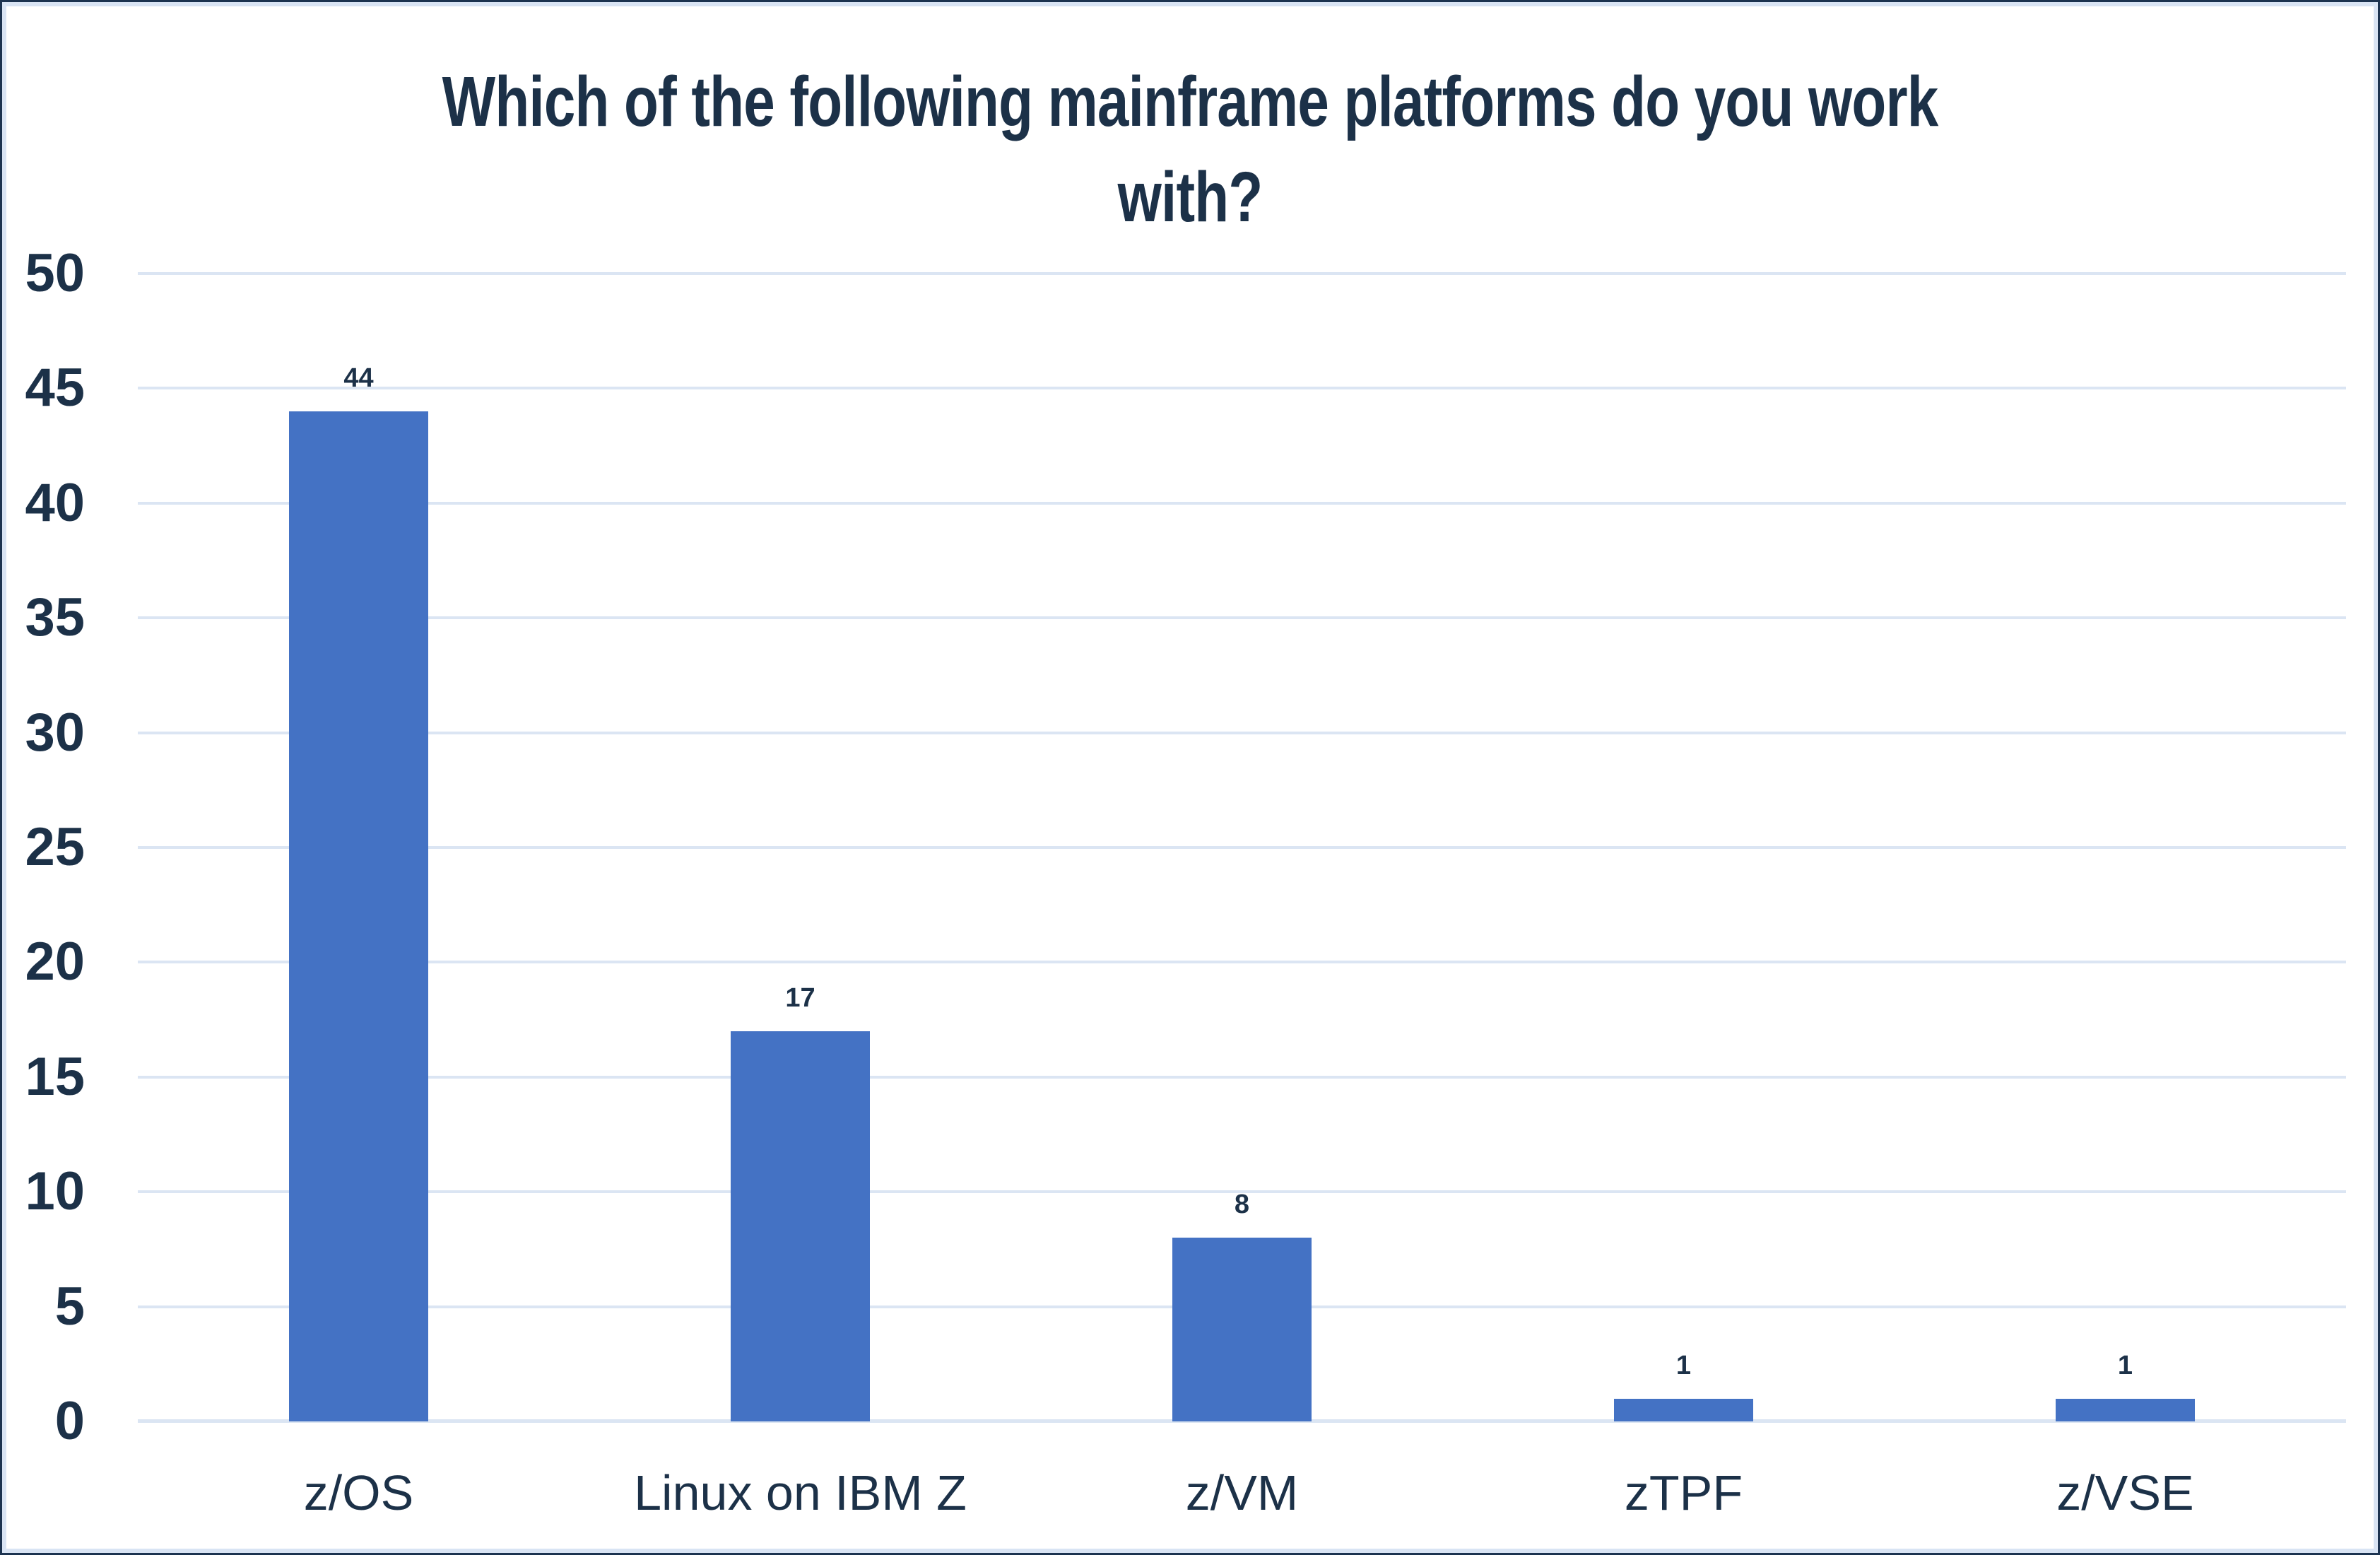 This screenshot has width=2380, height=1555. I want to click on bar-z-os, so click(359, 916).